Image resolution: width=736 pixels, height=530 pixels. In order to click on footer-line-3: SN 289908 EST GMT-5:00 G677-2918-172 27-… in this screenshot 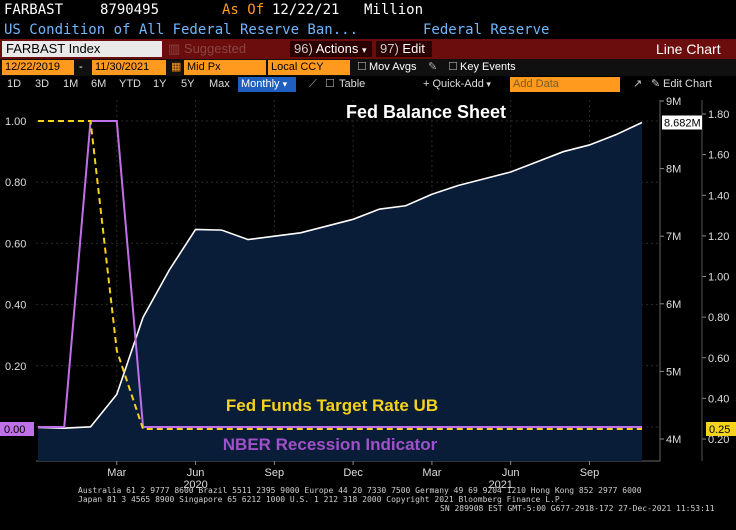, I will do `click(577, 508)`.